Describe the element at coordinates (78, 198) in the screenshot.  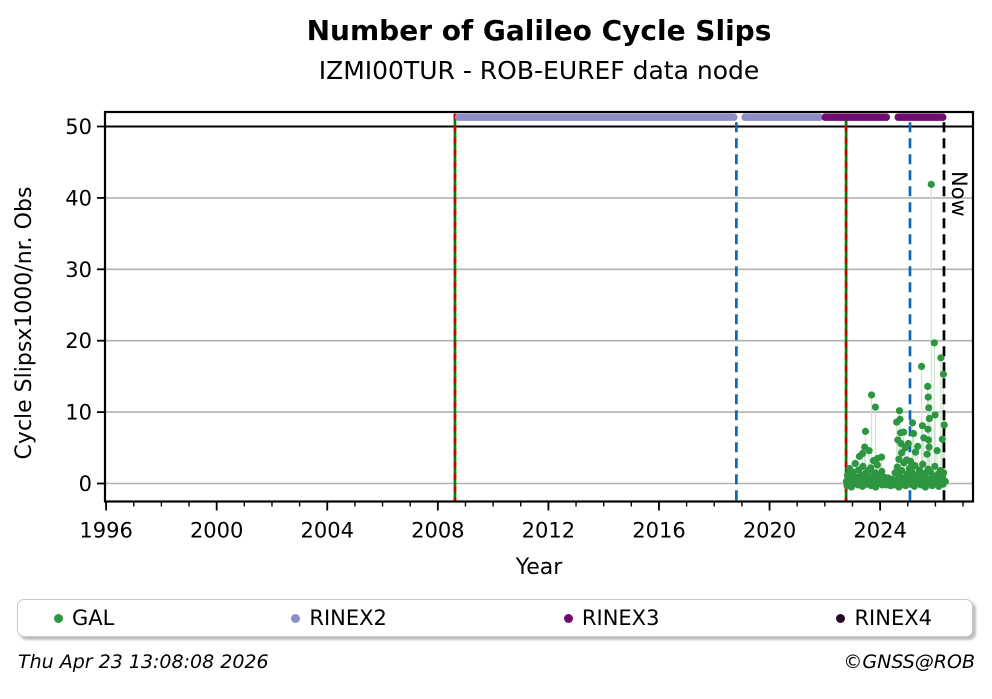
I see `y-tick-label: 40` at that location.